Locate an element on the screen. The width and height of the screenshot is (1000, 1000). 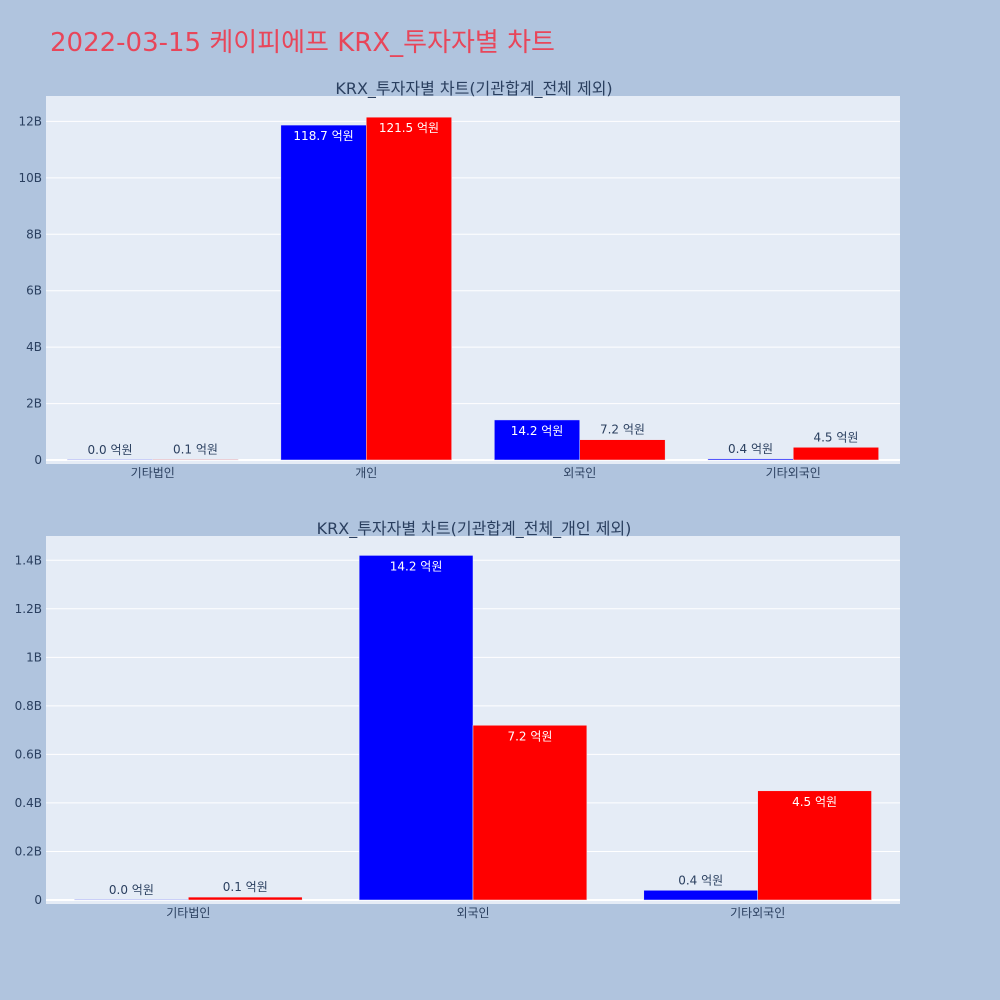
bar-value-label: 121.5 억원 is located at coordinates (409, 128).